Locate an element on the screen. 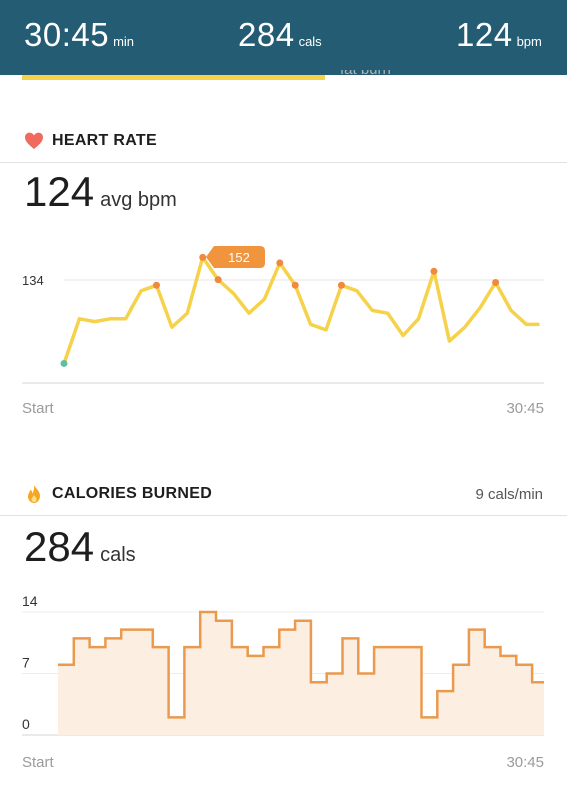 This screenshot has width=567, height=800. heart-peak-label: 152 is located at coordinates (239, 257).